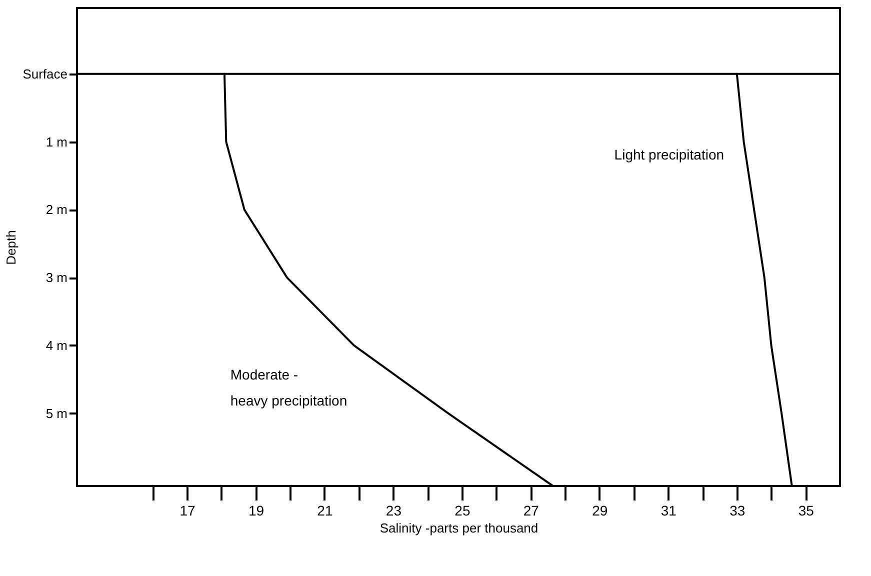 The image size is (871, 576). Describe the element at coordinates (668, 510) in the screenshot. I see `x-tick-label: 31` at that location.